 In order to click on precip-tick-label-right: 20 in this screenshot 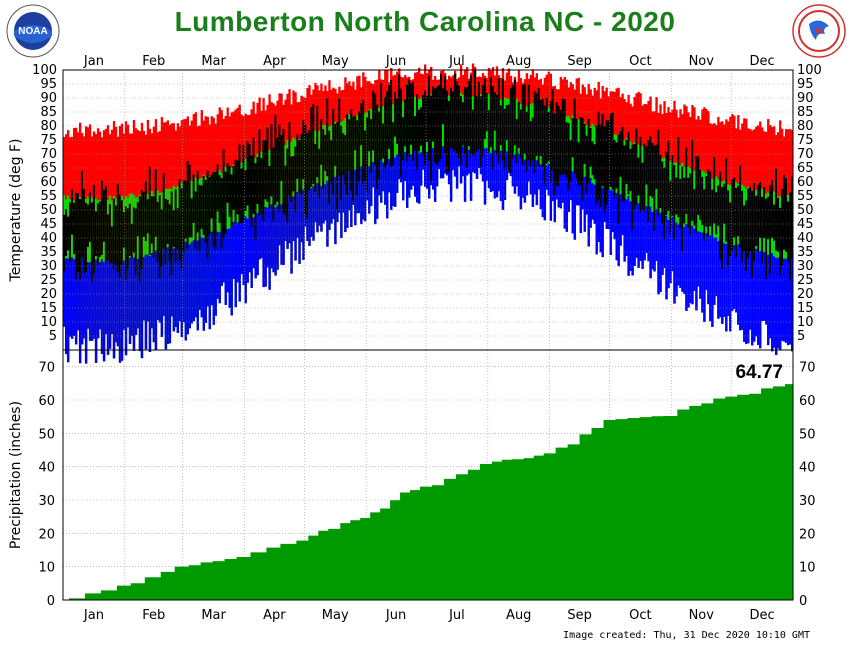, I will do `click(807, 534)`.